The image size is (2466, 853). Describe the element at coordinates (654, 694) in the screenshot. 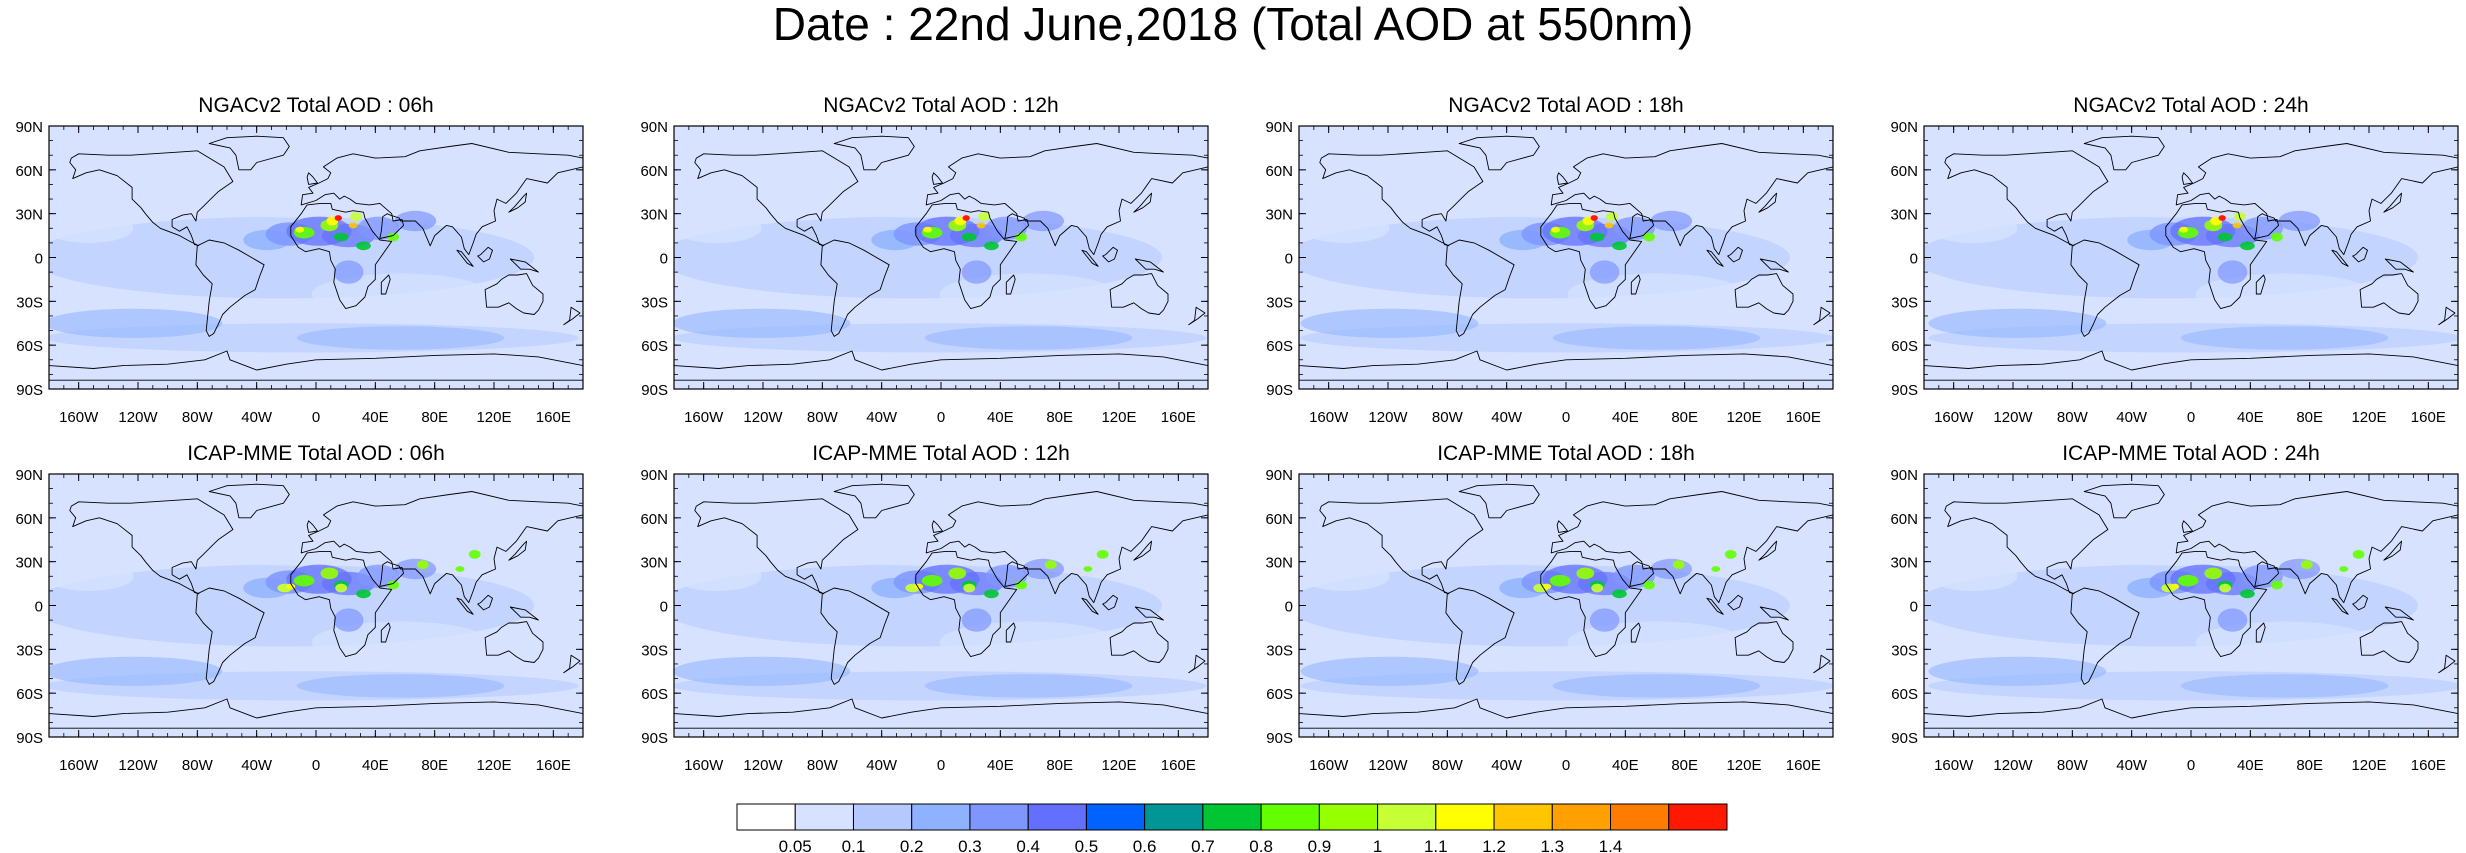

I see `lat-label: 60S` at that location.